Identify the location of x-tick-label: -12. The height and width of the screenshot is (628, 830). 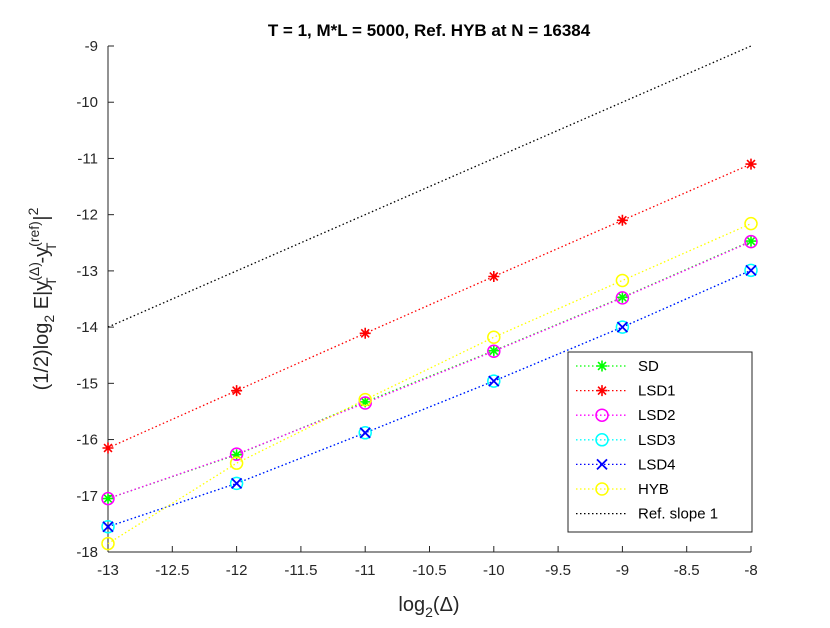
(237, 570).